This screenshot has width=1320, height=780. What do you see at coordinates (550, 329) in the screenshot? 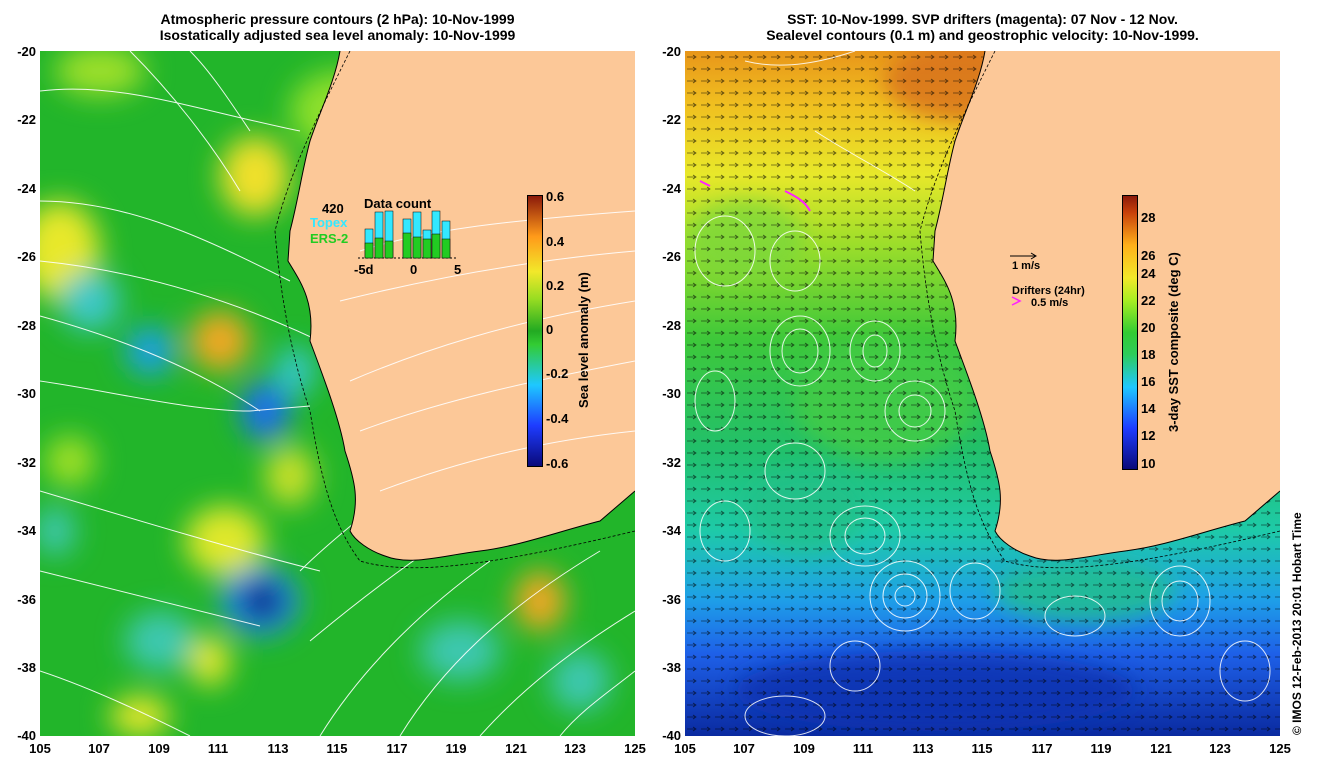
I see `cb-left-tick: 0` at bounding box center [550, 329].